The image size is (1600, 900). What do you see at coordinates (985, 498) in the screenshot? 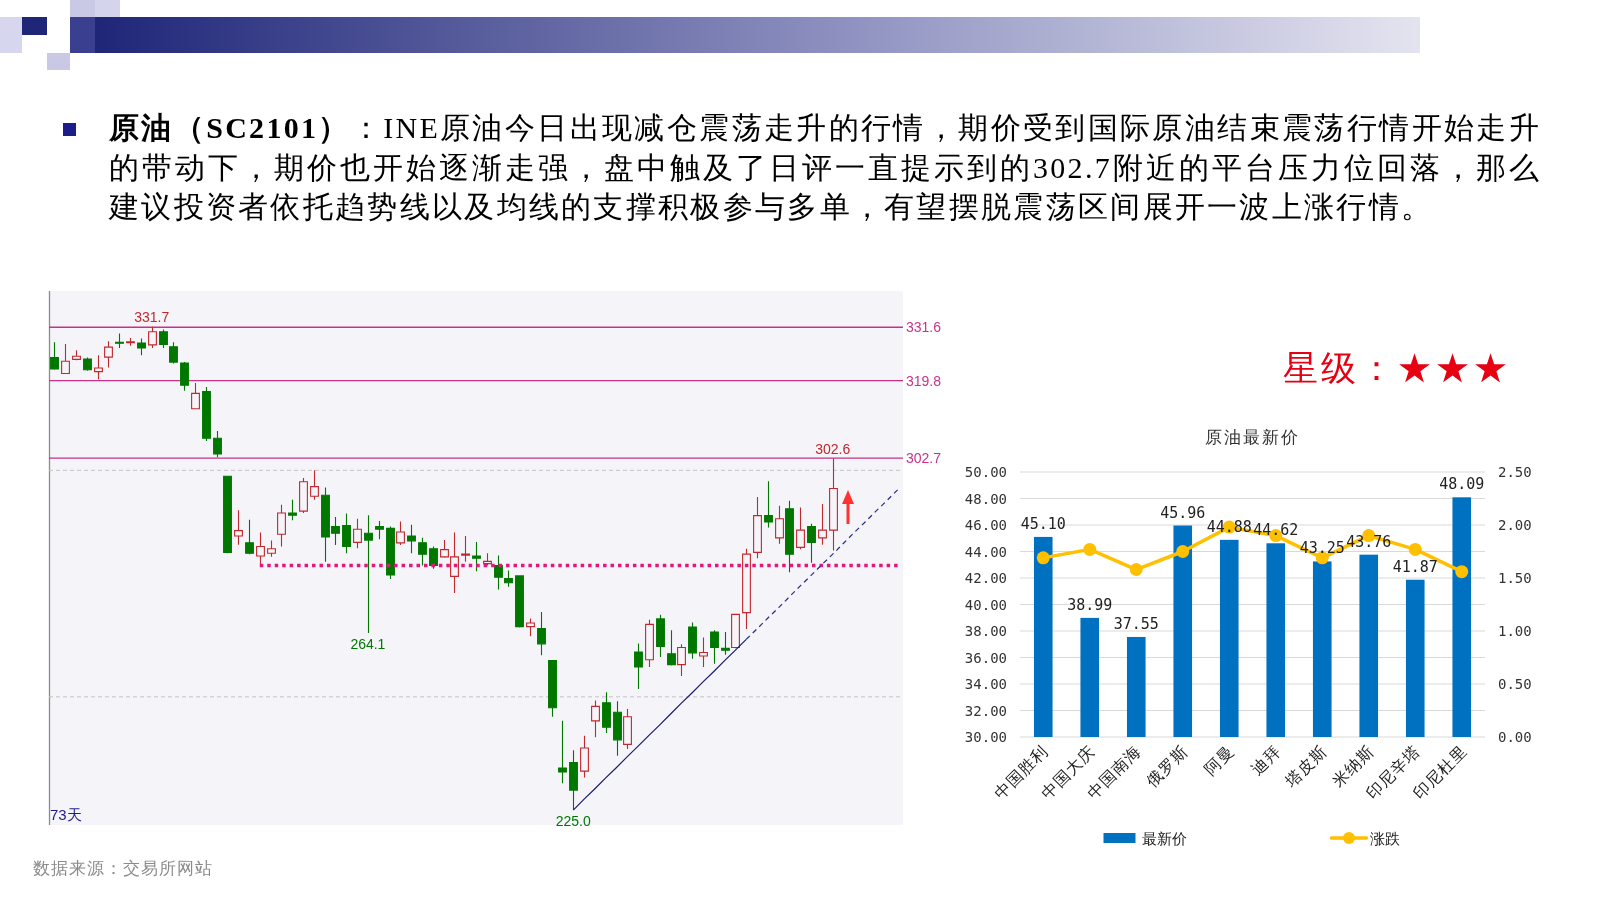
I see `y-tick-label: 48.00` at bounding box center [985, 498].